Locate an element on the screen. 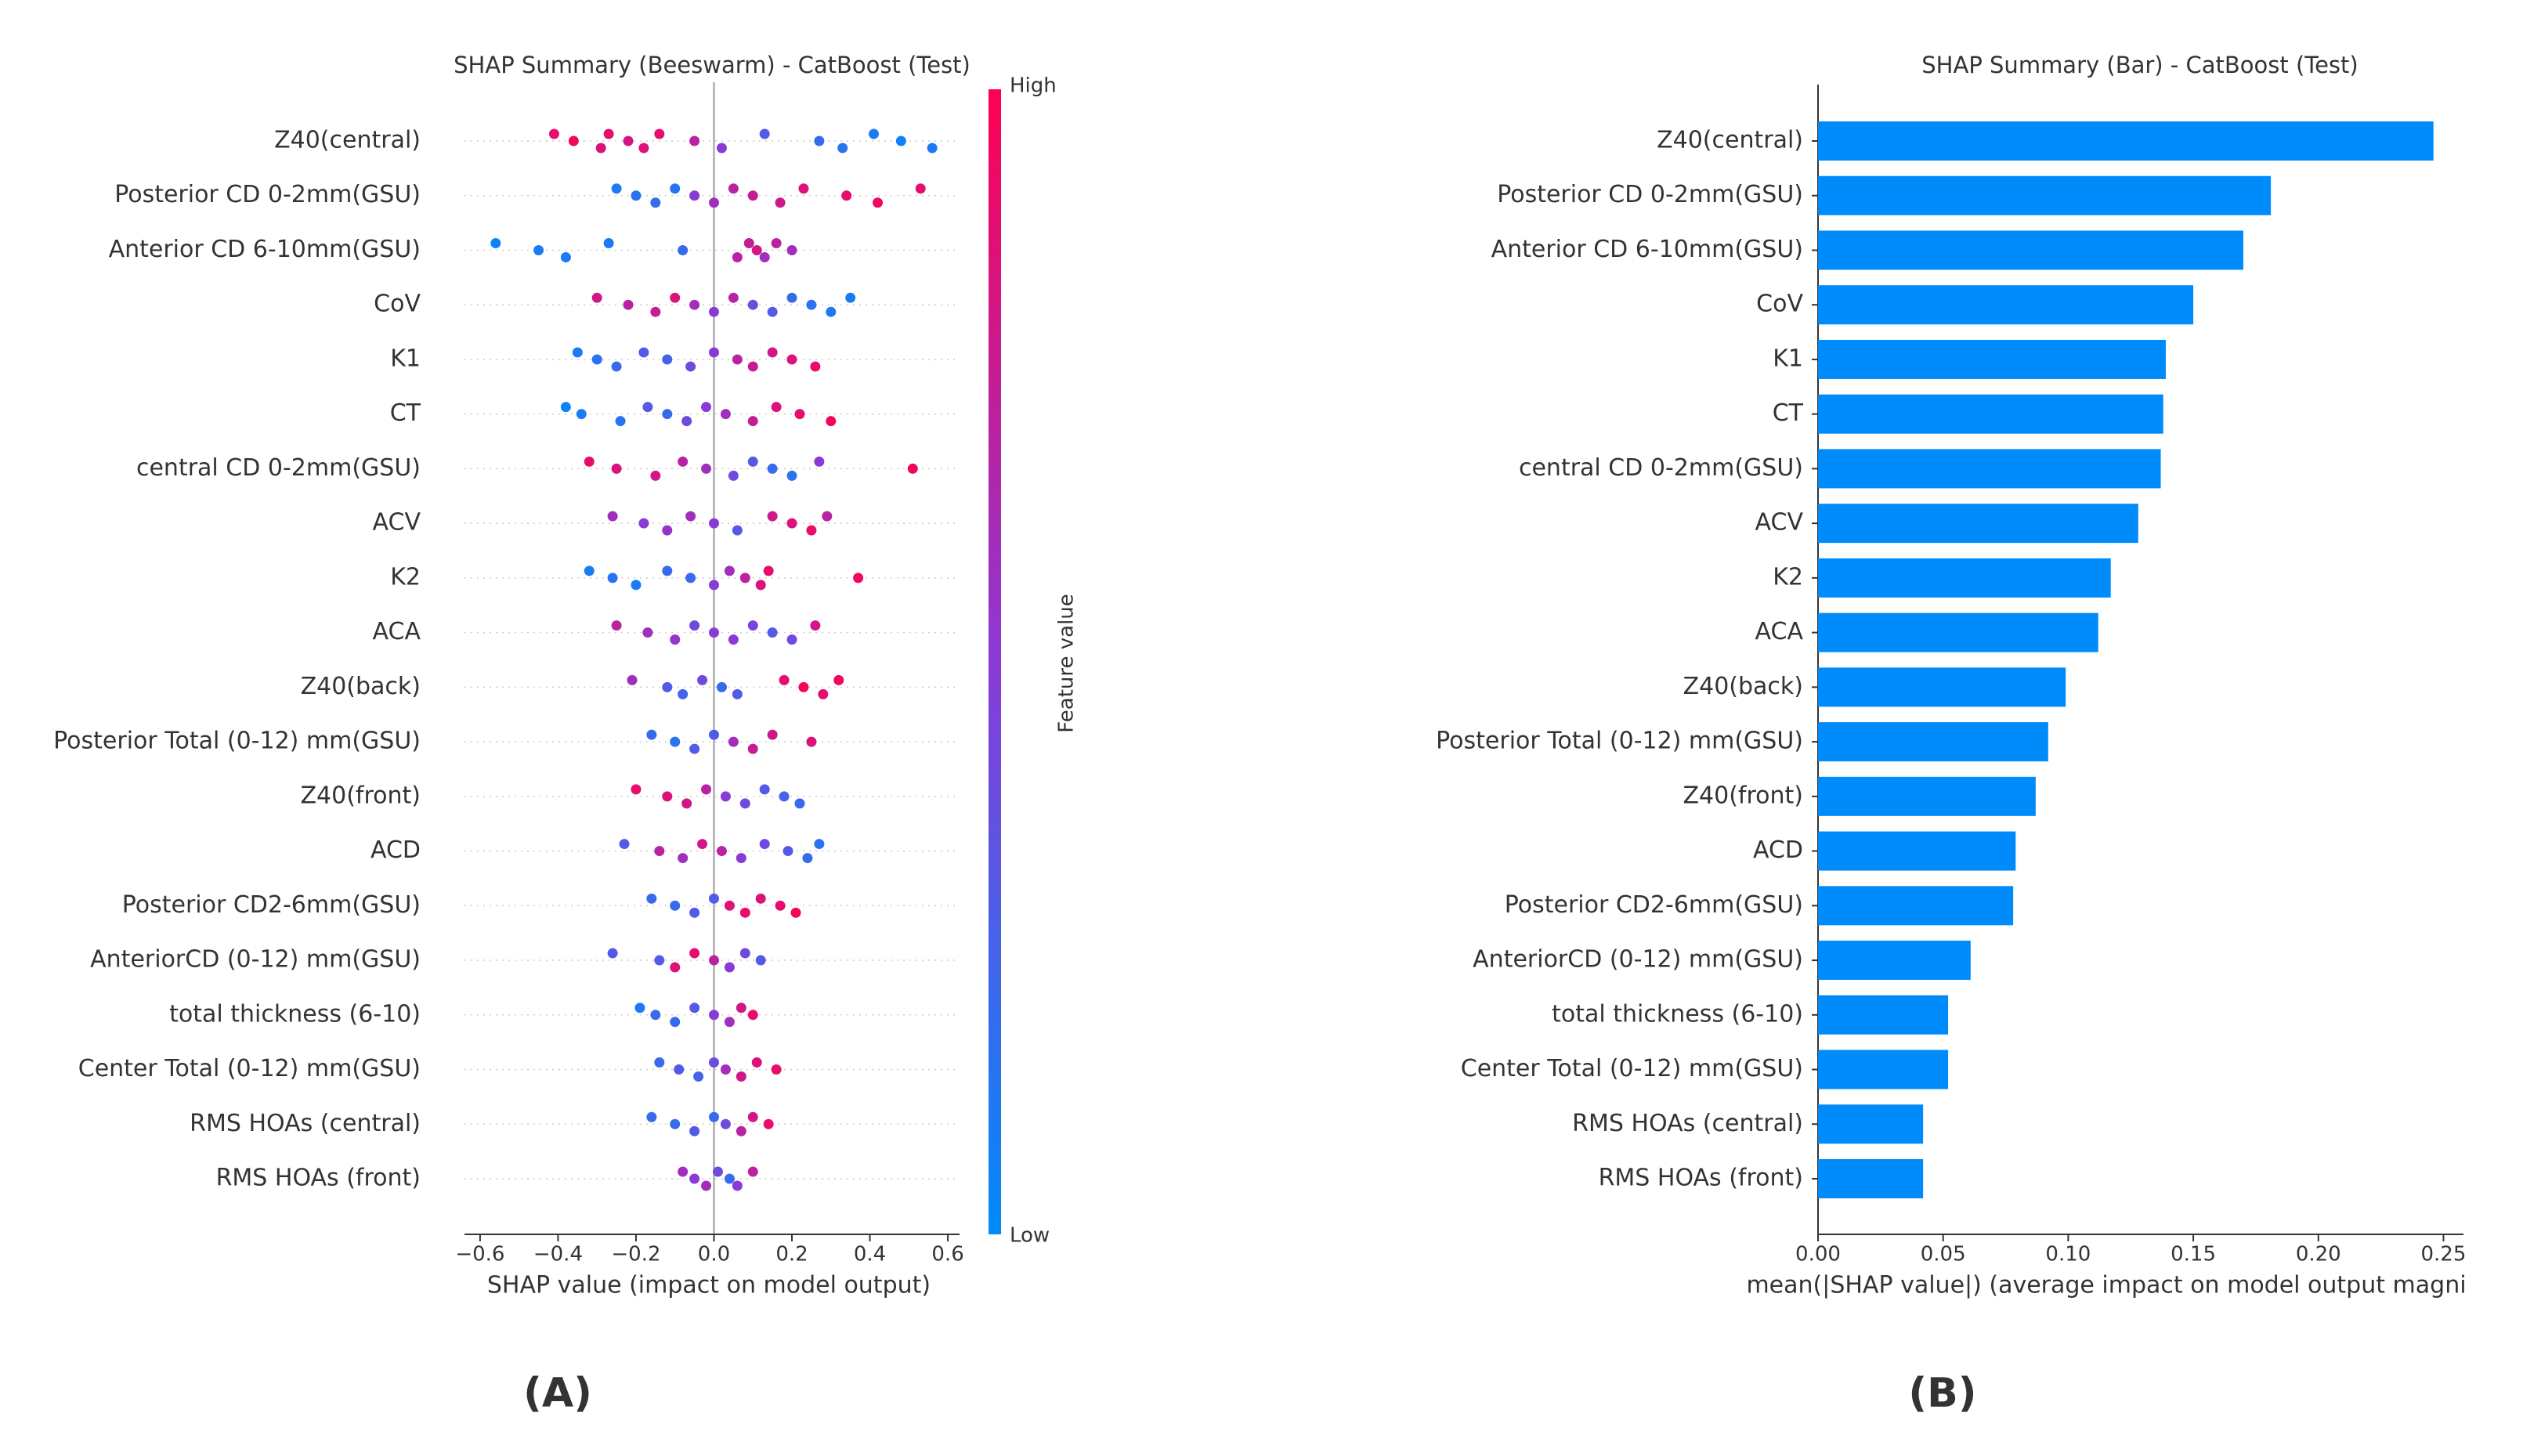 This screenshot has height=1456, width=2523. feature-label: K1 is located at coordinates (405, 358).